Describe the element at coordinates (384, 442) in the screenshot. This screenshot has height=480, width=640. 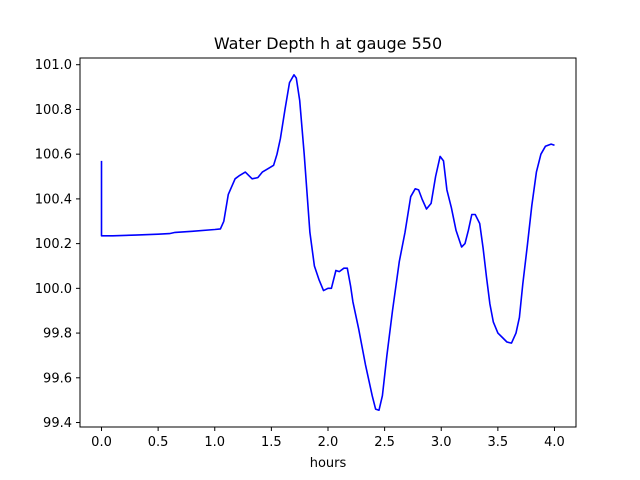
I see `x-tick-label: 2.5` at that location.